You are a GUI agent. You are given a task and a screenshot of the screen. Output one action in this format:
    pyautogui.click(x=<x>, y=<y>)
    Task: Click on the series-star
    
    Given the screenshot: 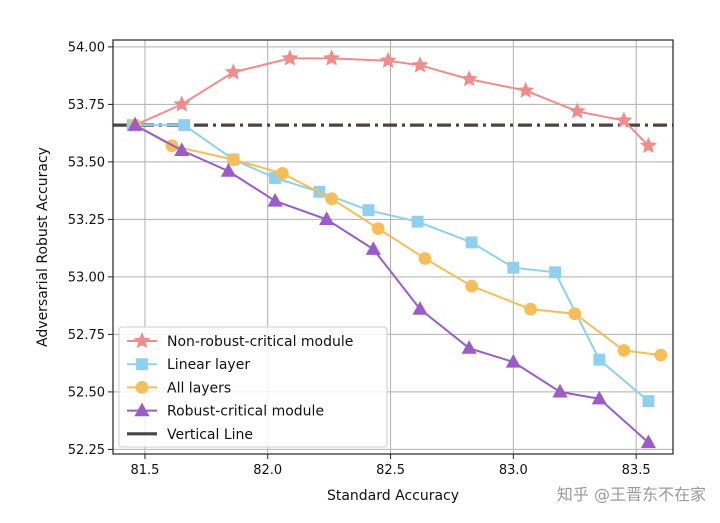 What is the action you would take?
    pyautogui.click(x=391, y=101)
    